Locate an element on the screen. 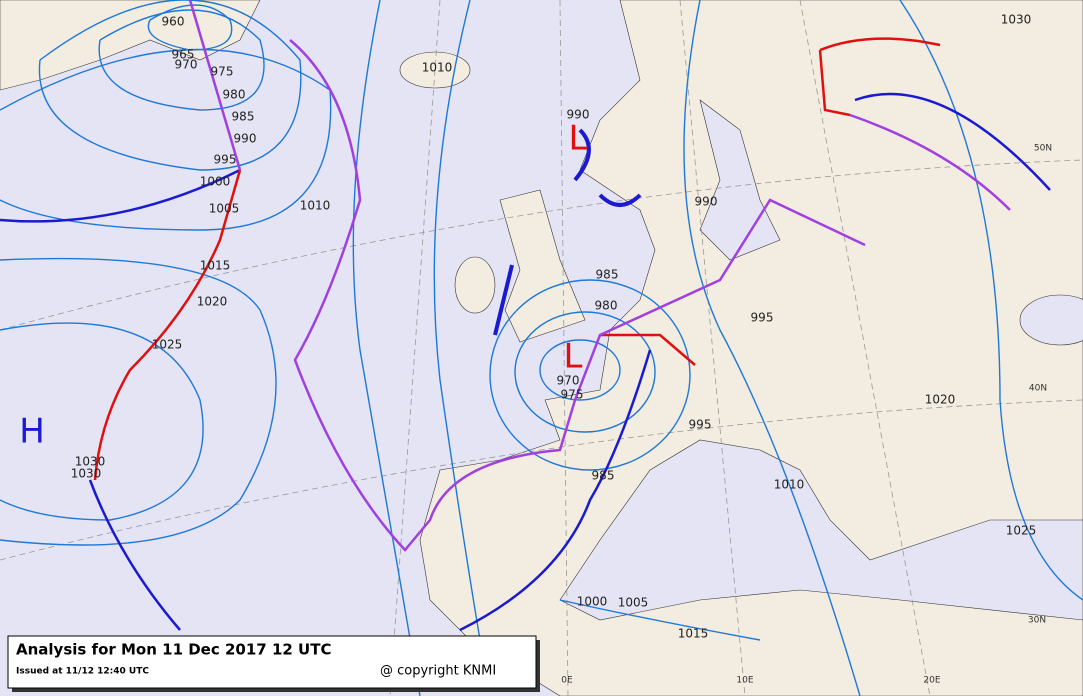 This screenshot has height=696, width=1083. land-greenland is located at coordinates (130, 45).